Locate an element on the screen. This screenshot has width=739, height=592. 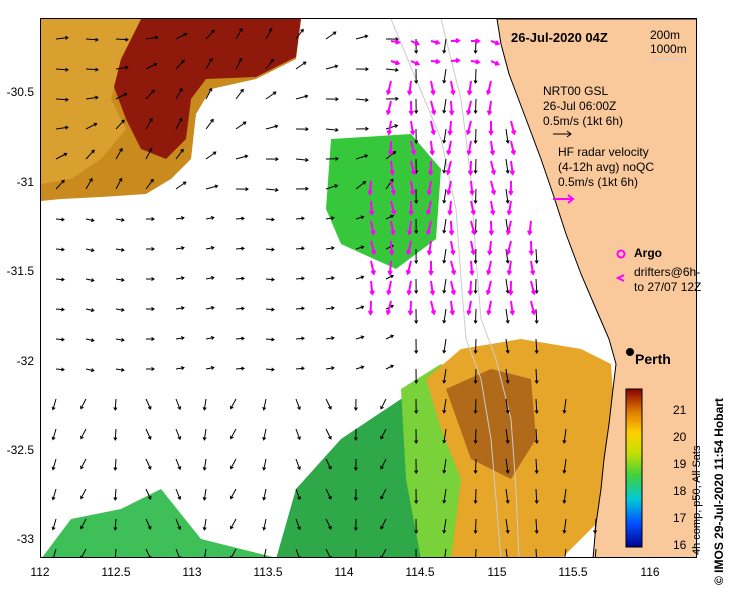
gsl-scale-label: 0.5m/s (1kt 6h) is located at coordinates (583, 121).